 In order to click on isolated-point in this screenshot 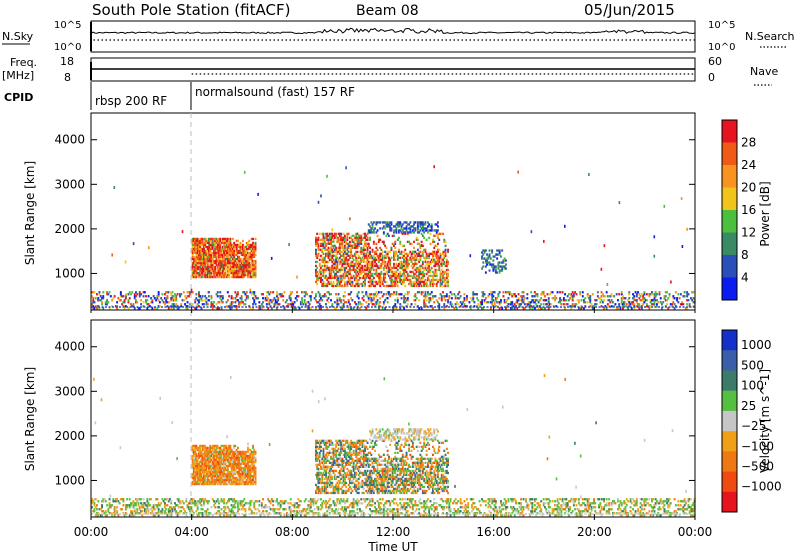, I will do `click(654, 237)`.